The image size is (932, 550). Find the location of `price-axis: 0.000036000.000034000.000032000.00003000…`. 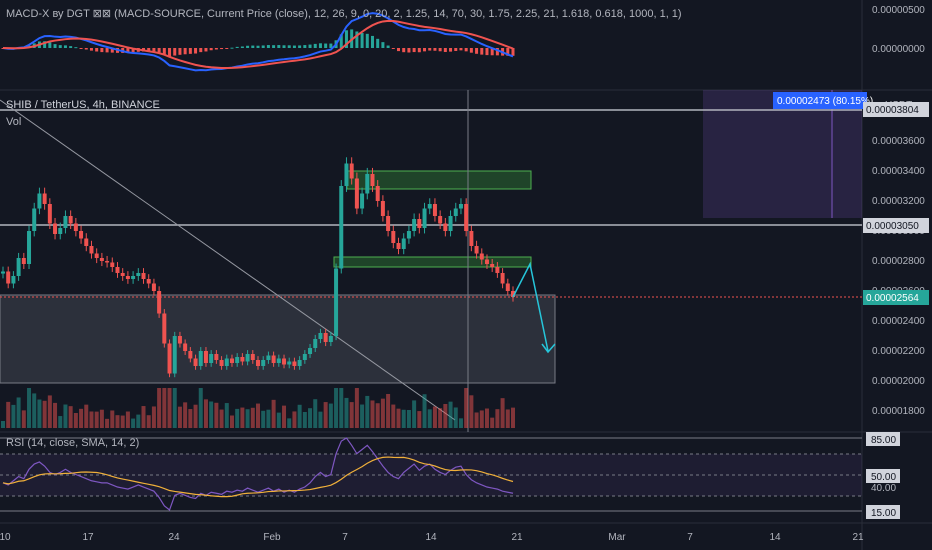

price-axis: 0.000036000.000034000.000032000.00003000… is located at coordinates (898, 276).